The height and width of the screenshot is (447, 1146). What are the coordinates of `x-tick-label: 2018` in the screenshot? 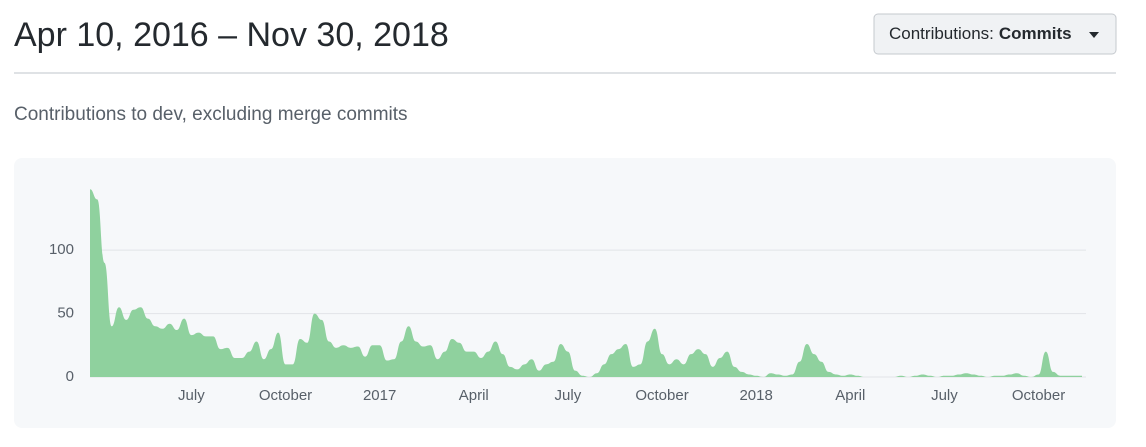 It's located at (755, 395).